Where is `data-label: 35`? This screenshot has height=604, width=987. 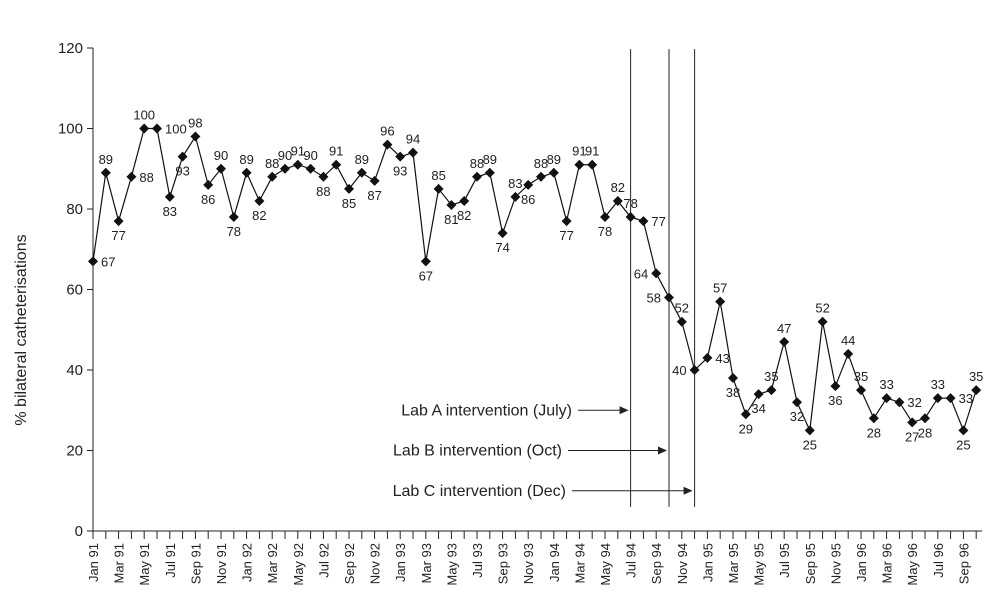 data-label: 35 is located at coordinates (771, 376).